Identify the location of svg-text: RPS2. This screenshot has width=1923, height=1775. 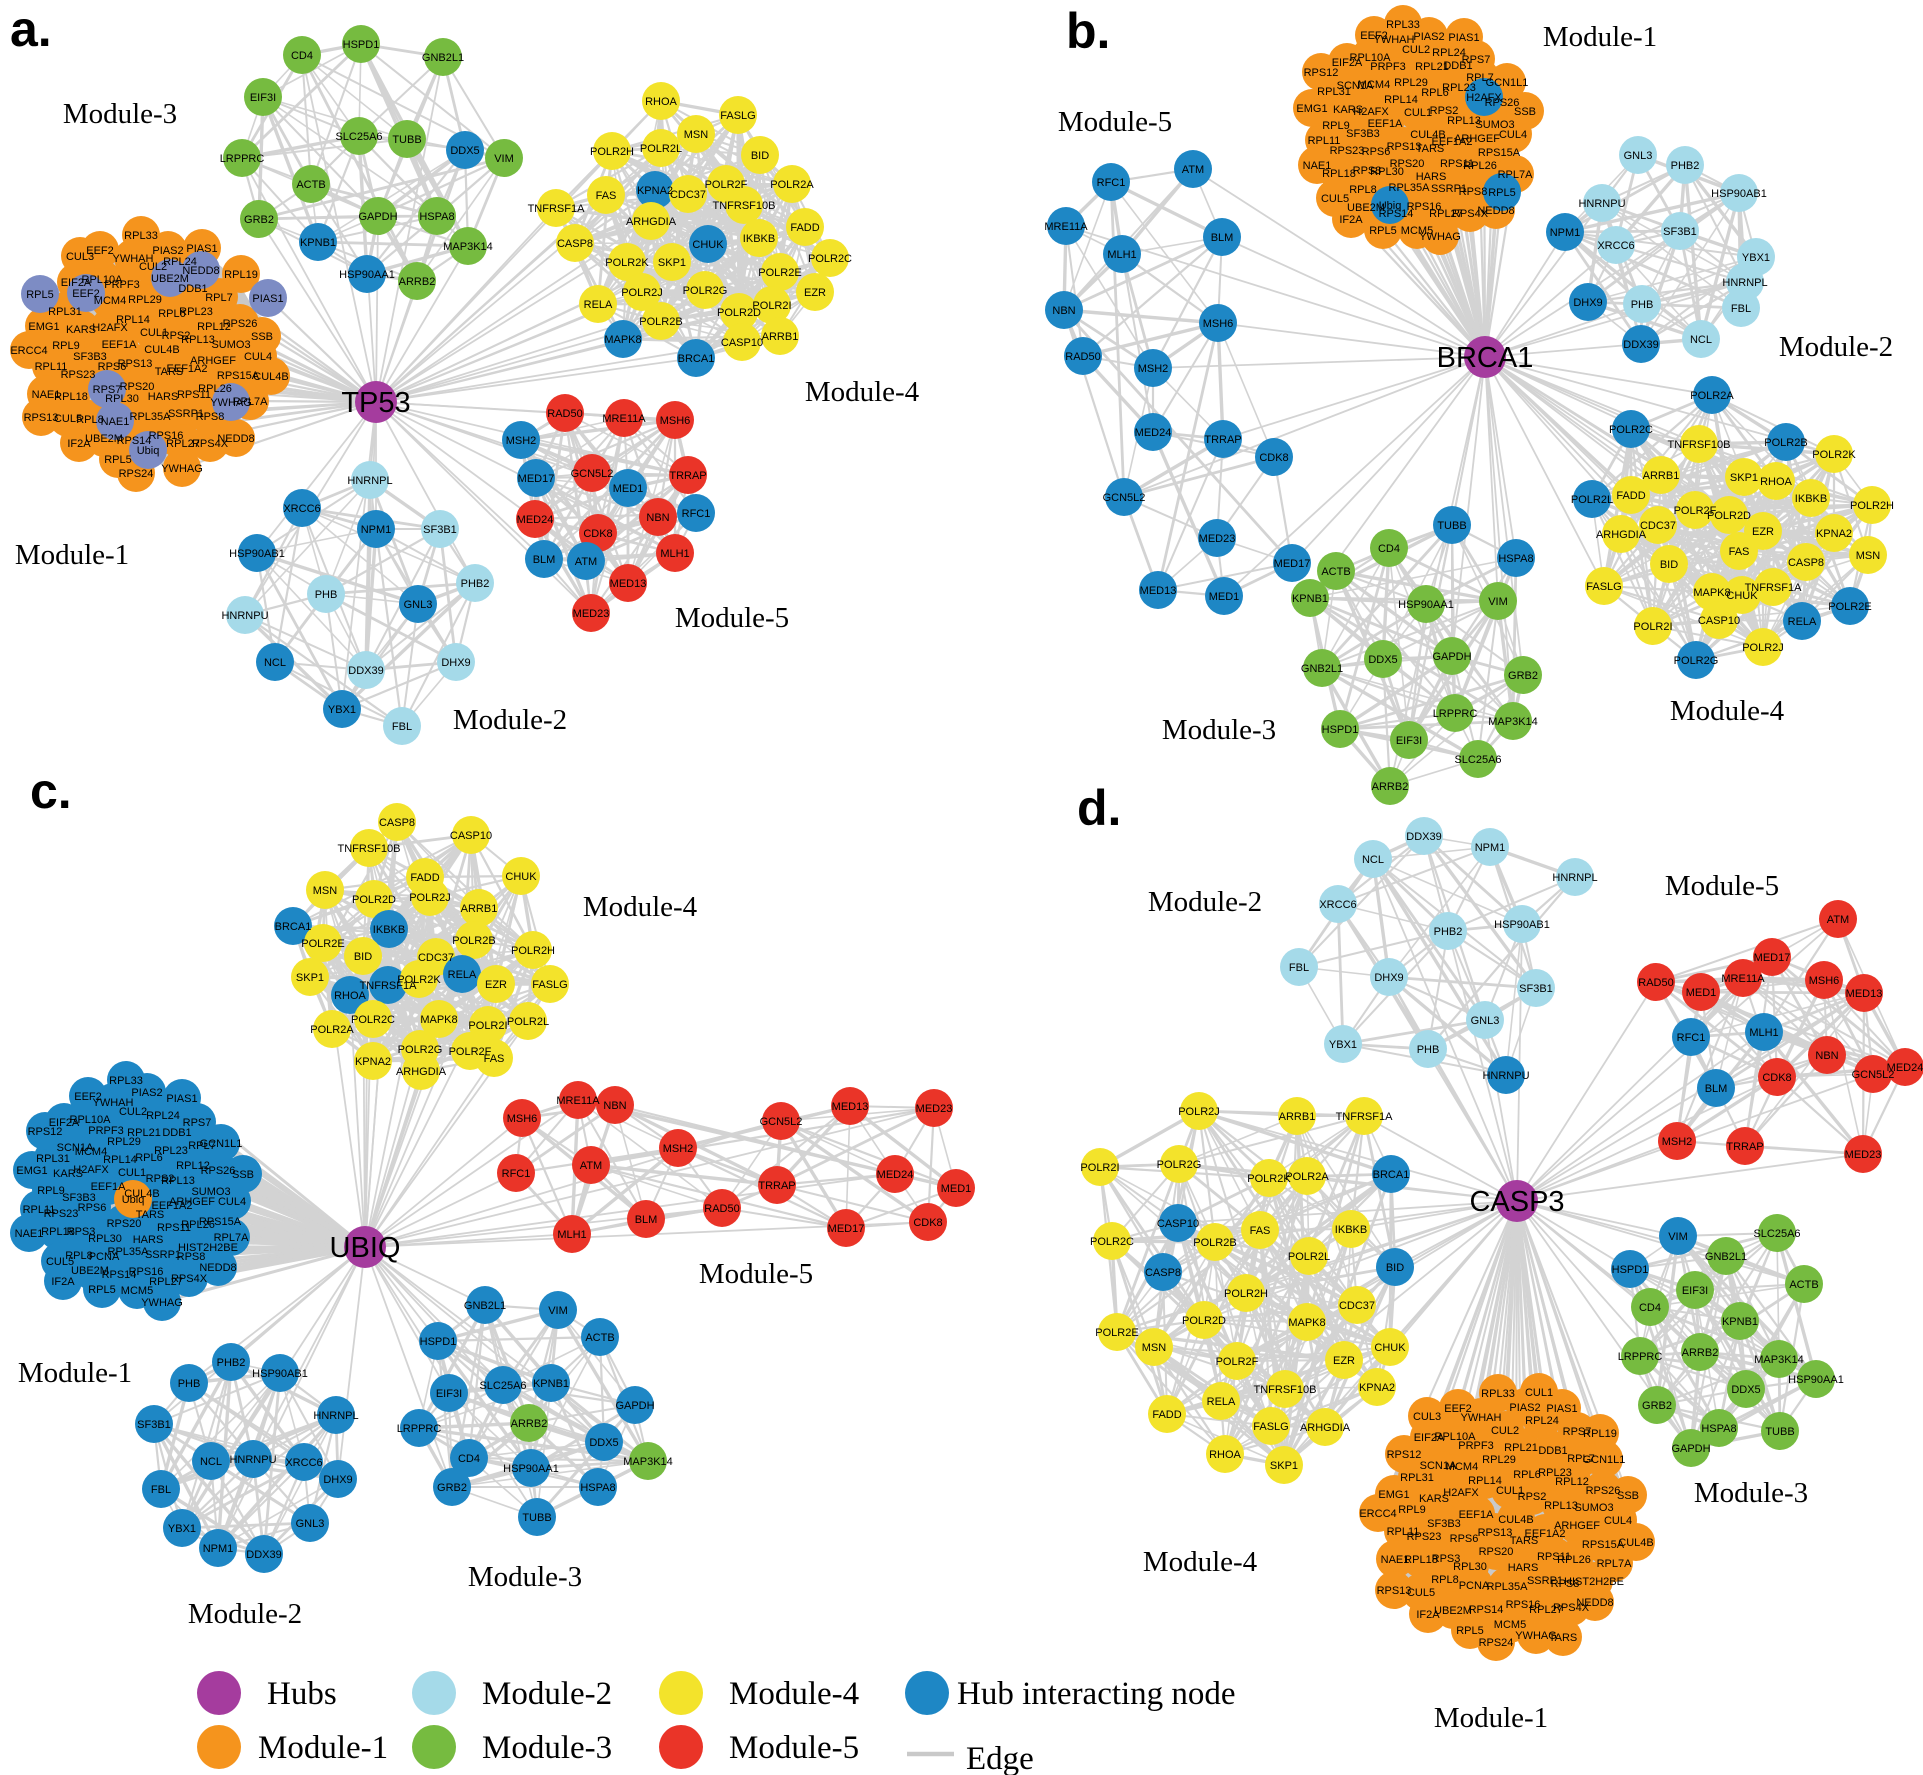
(160, 1179).